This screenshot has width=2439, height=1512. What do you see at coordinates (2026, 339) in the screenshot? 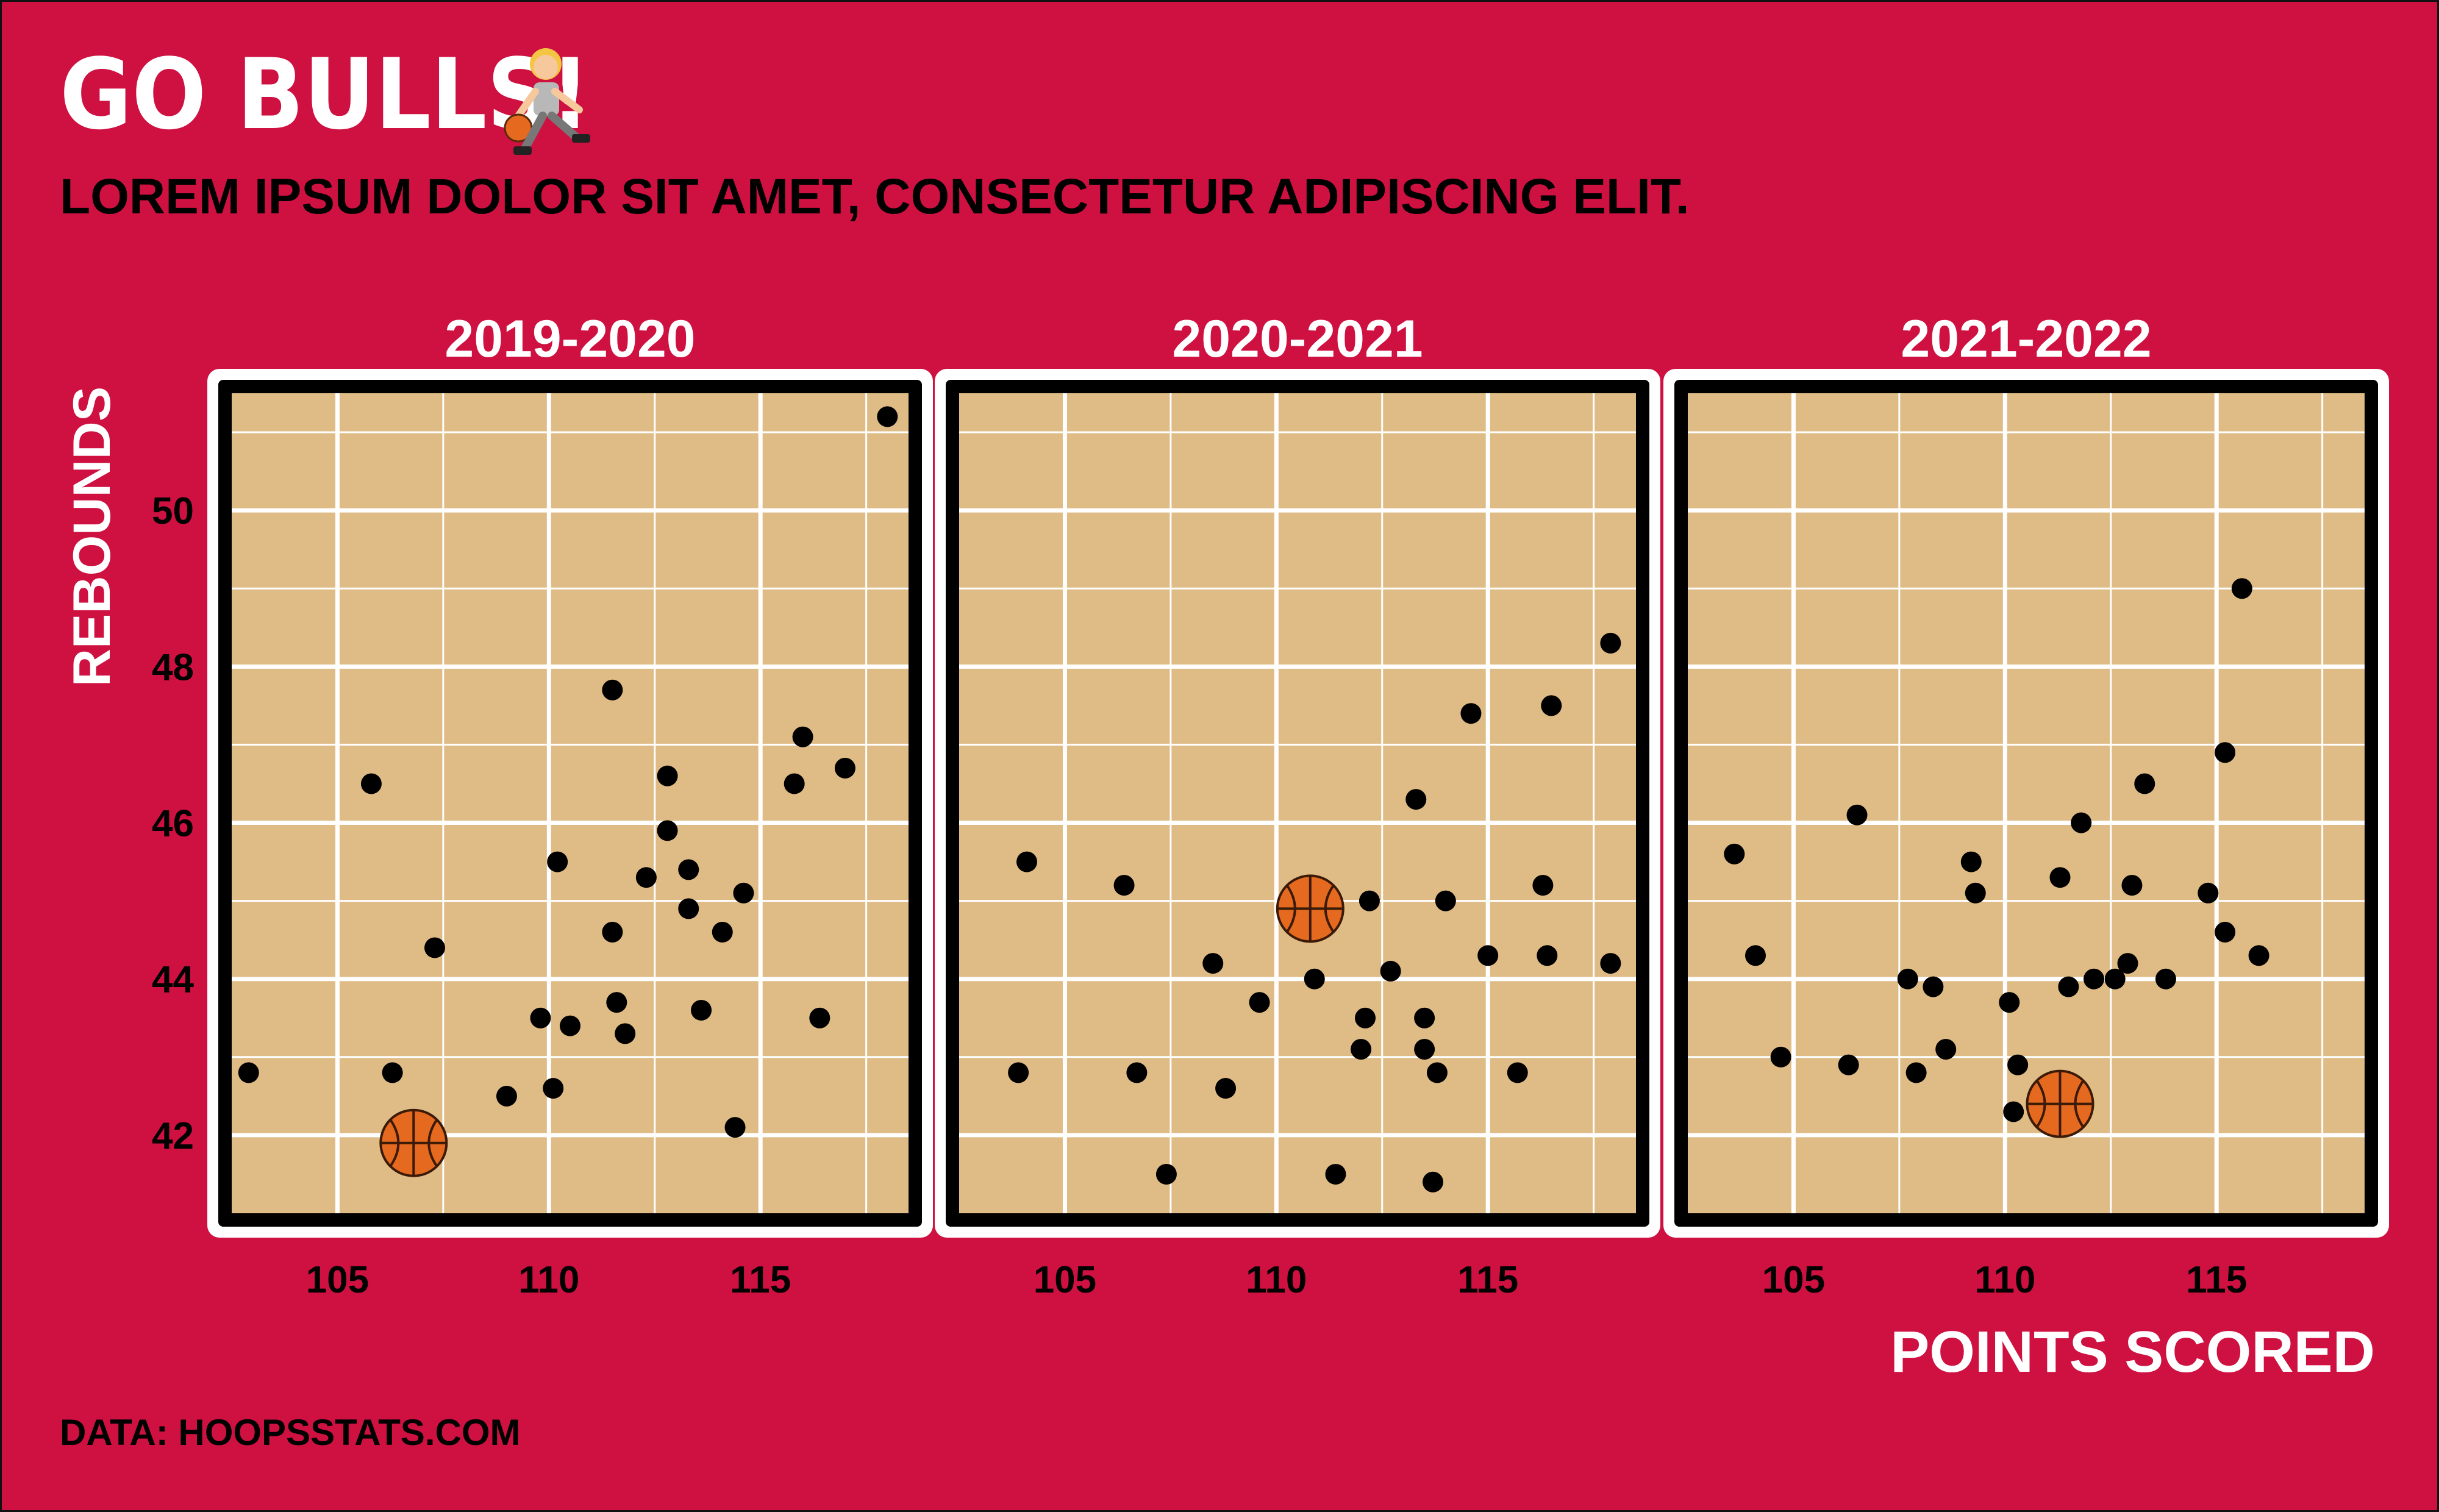
I see `facet-strip-label: 2021-2022` at bounding box center [2026, 339].